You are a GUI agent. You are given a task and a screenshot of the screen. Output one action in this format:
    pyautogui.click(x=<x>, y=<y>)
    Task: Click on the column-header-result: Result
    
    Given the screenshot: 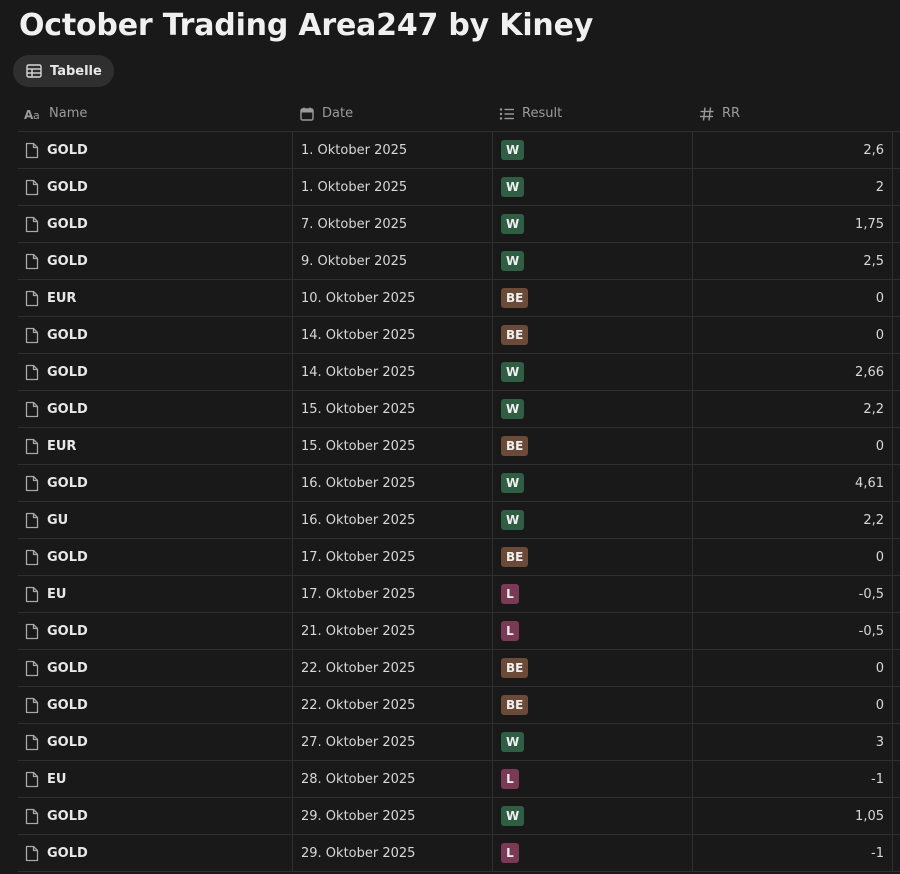 What is the action you would take?
    pyautogui.click(x=593, y=113)
    